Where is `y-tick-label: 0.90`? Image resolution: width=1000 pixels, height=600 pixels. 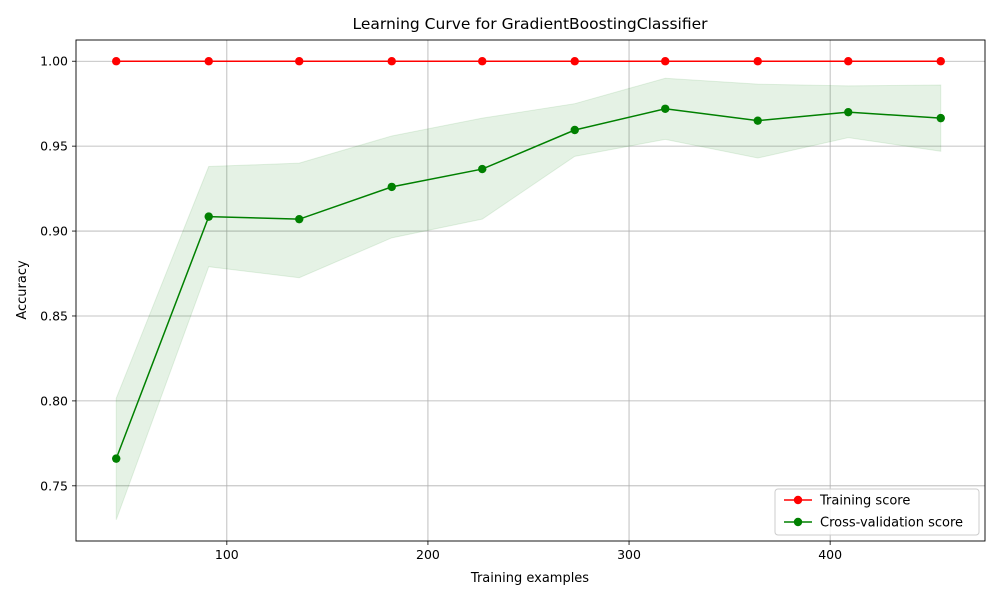 y-tick-label: 0.90 is located at coordinates (54, 231).